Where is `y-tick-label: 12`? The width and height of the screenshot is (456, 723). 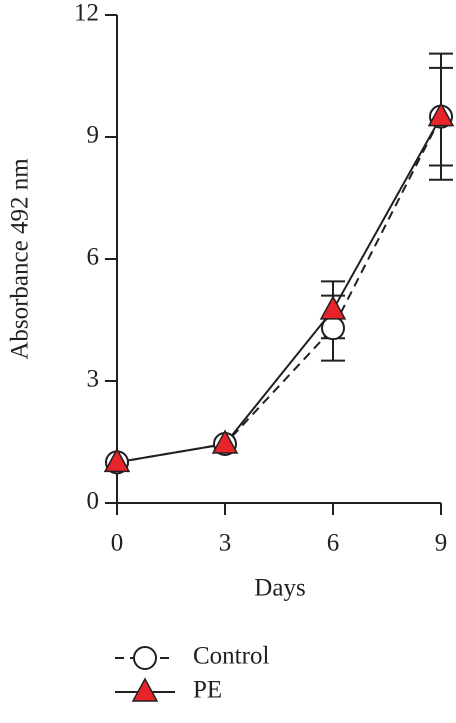
y-tick-label: 12 is located at coordinates (86, 13).